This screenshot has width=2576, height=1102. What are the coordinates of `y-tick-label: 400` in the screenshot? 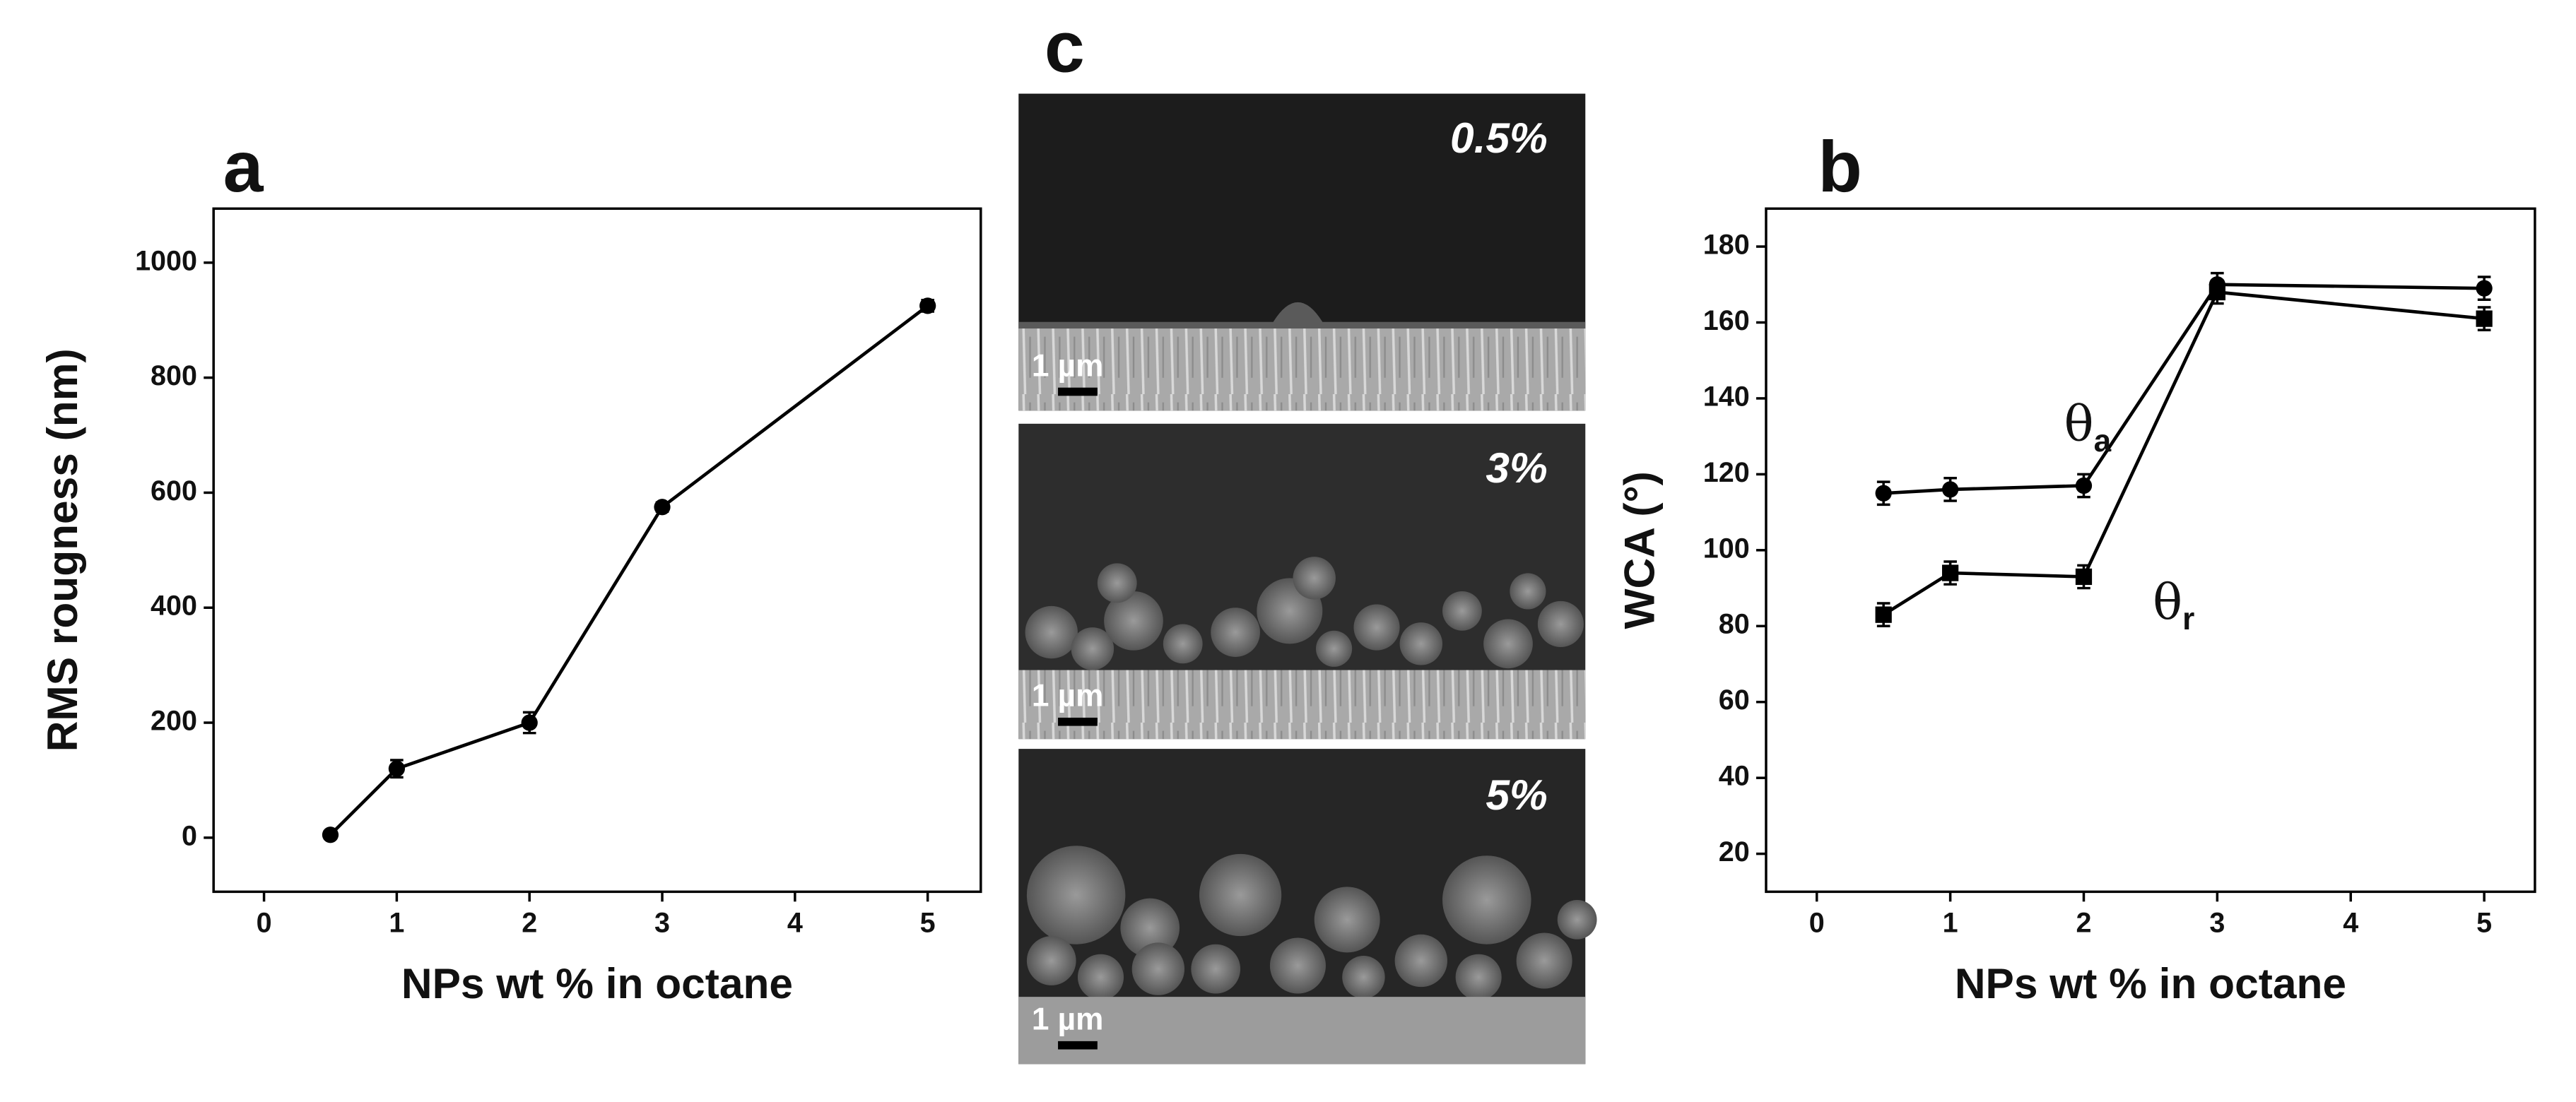 It's located at (174, 607).